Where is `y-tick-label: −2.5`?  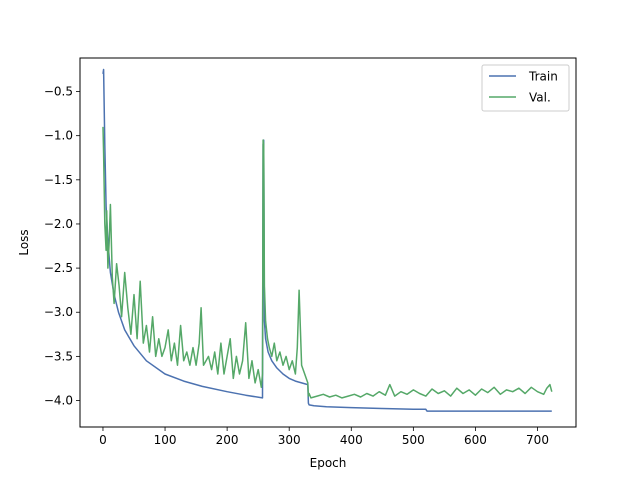 y-tick-label: −2.5 is located at coordinates (58, 268).